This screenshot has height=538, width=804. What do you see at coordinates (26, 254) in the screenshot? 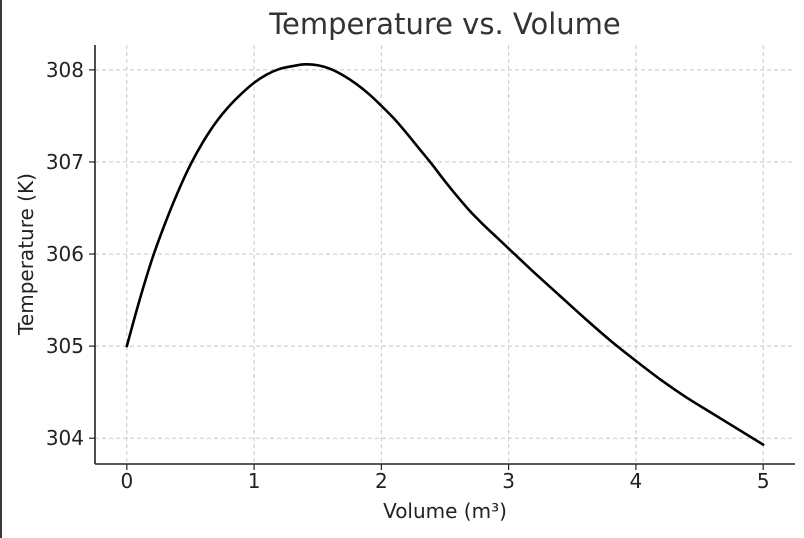
I see `y-axis-label: Temperature (K)` at bounding box center [26, 254].